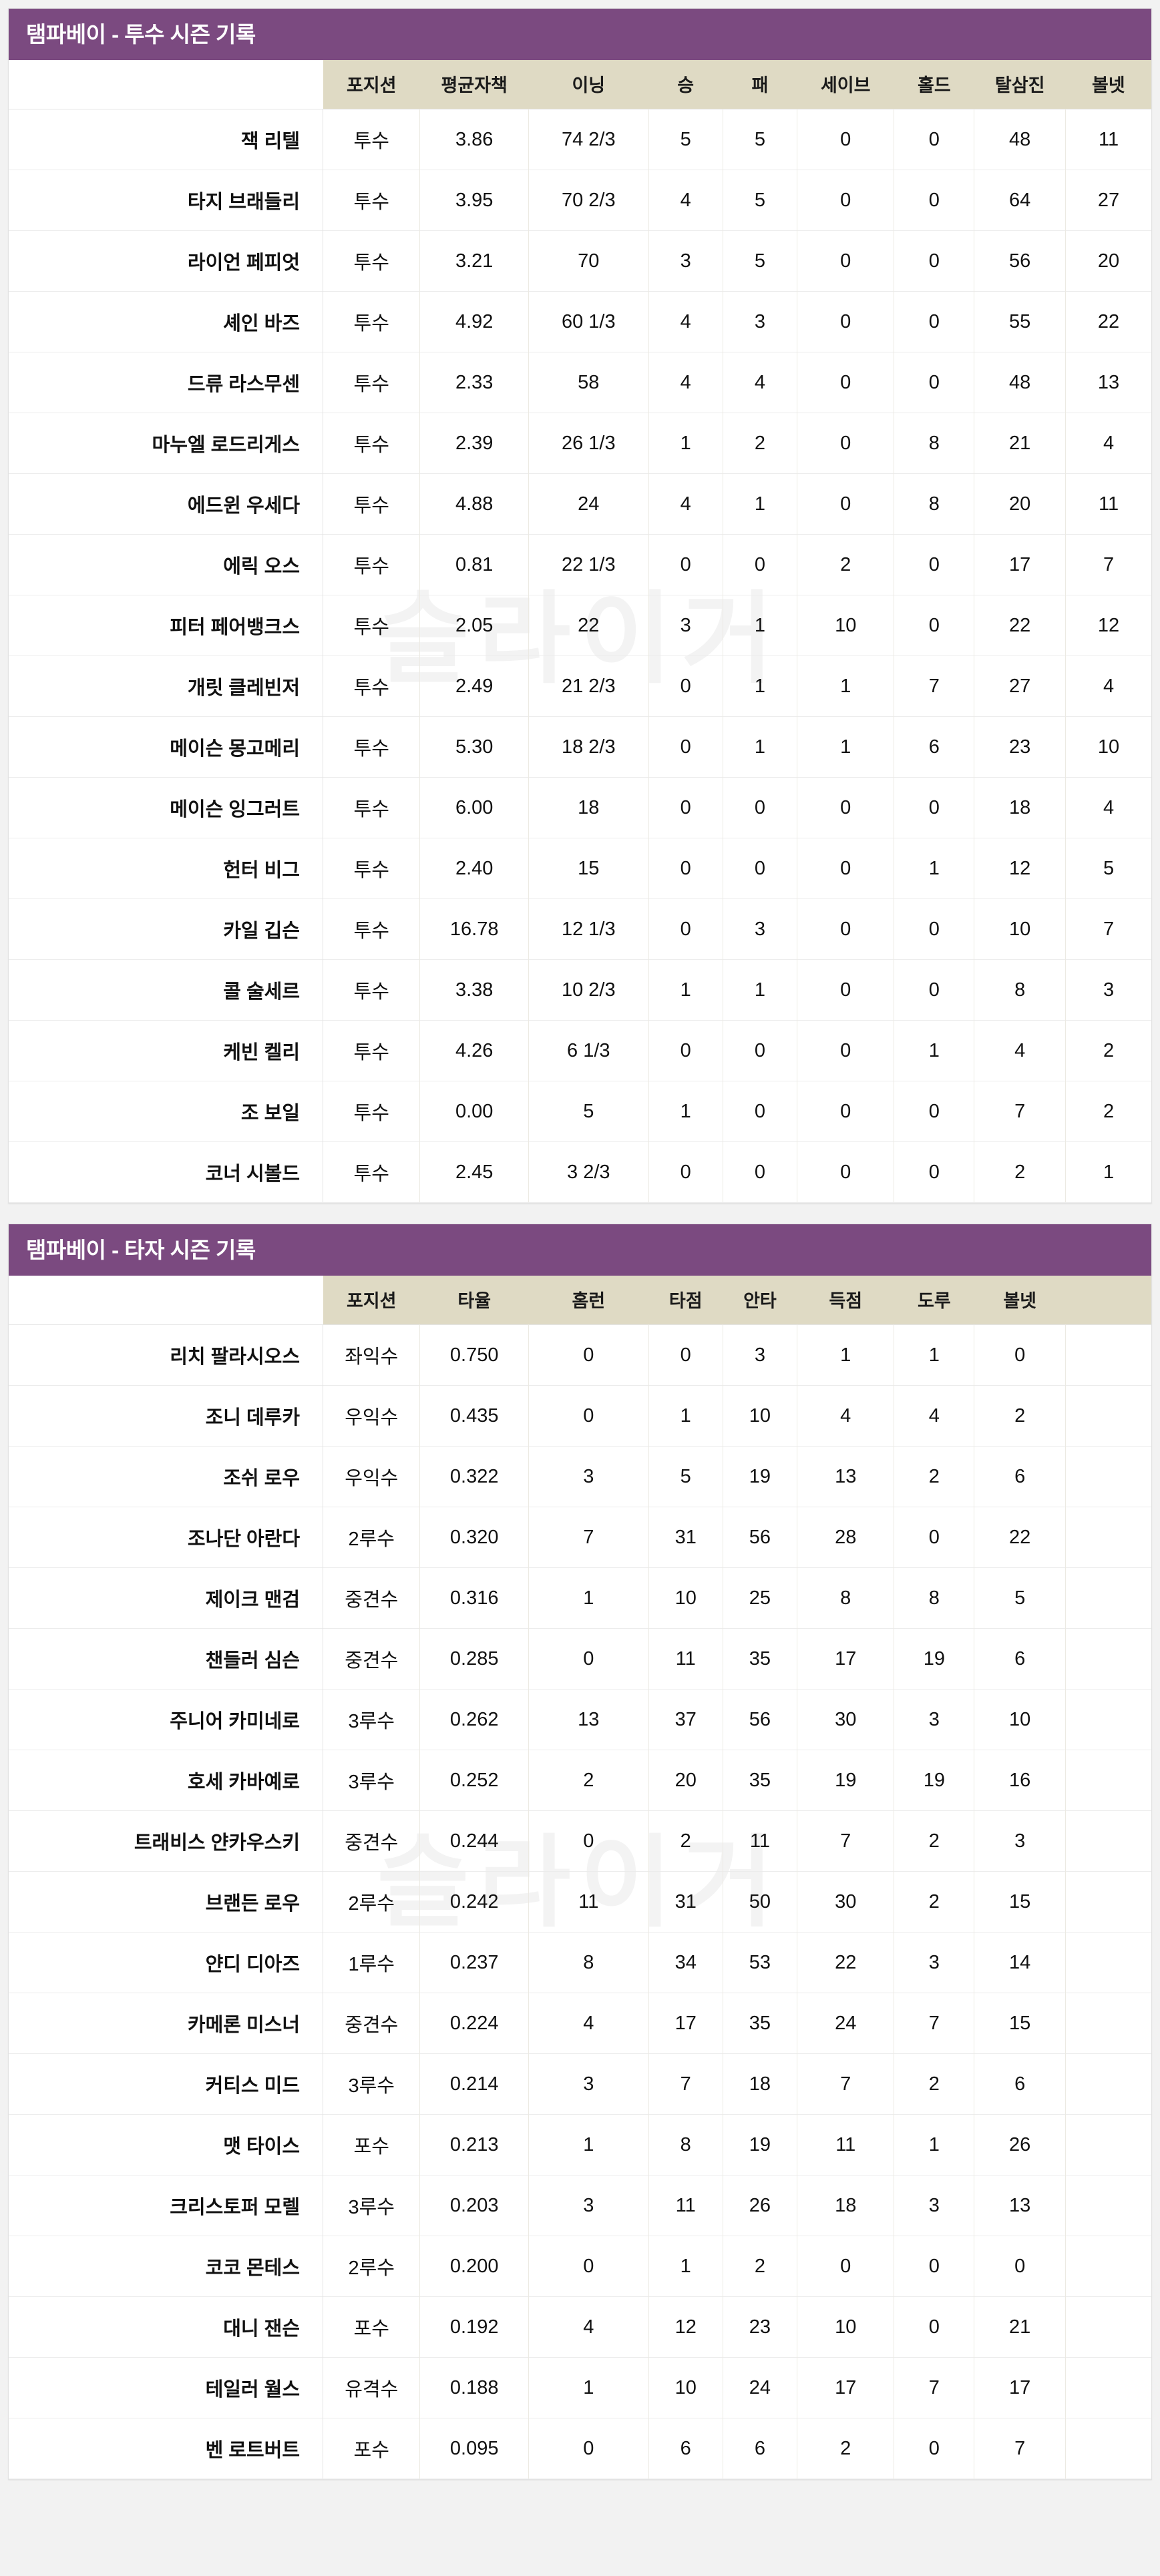 This screenshot has width=1160, height=2576. Describe the element at coordinates (580, 139) in the screenshot. I see `table-row: 잭 리텔 투수 3.86 74 2/3 5 5 0 0 48 11` at that location.